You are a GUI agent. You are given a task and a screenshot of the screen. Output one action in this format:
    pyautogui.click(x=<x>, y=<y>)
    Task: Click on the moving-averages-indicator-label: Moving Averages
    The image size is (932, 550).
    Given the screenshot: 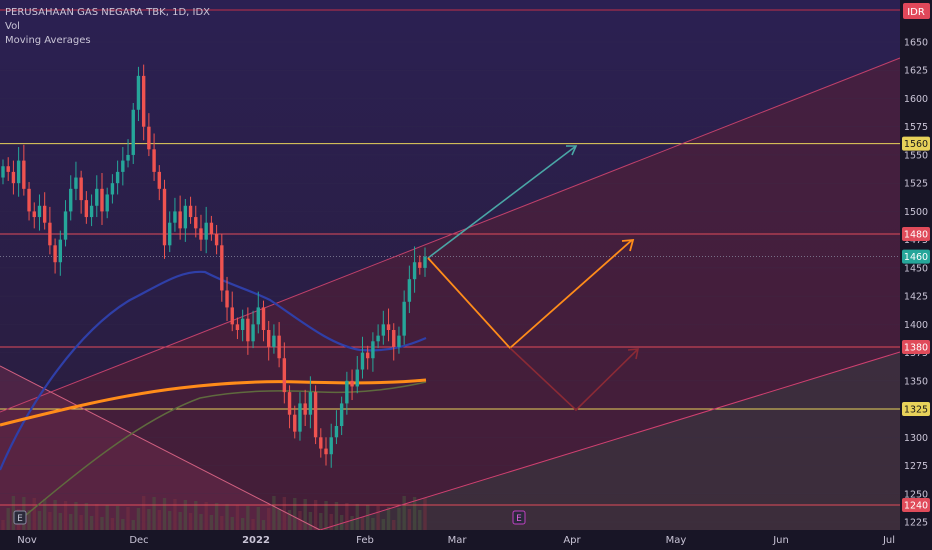 What is the action you would take?
    pyautogui.click(x=48, y=40)
    